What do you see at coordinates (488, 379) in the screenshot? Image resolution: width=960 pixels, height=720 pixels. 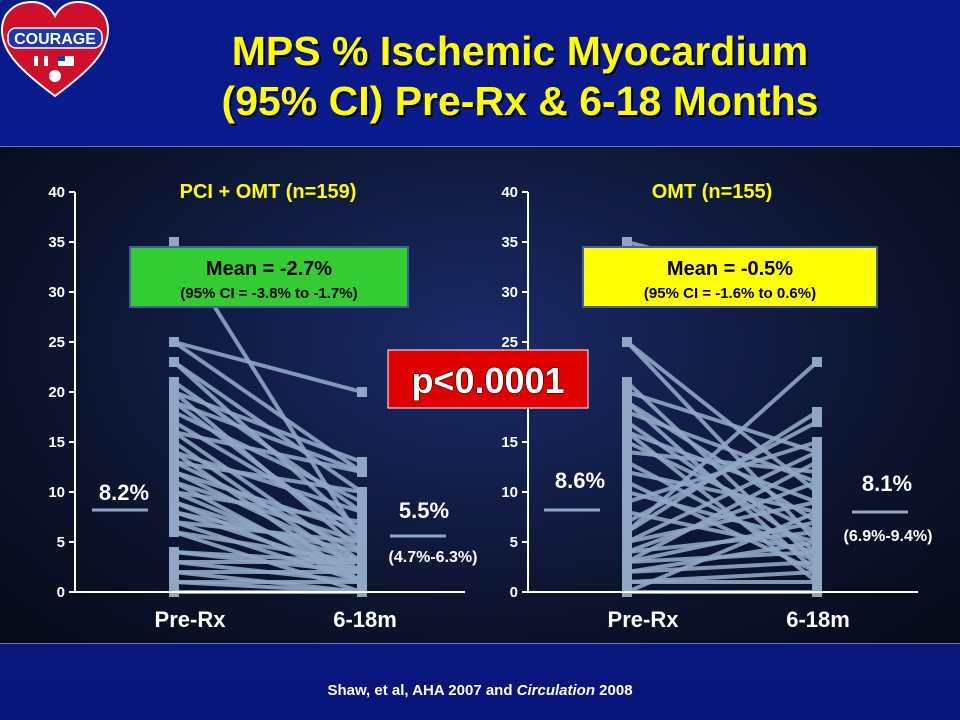 I see `p-value-box: p<0.0001` at bounding box center [488, 379].